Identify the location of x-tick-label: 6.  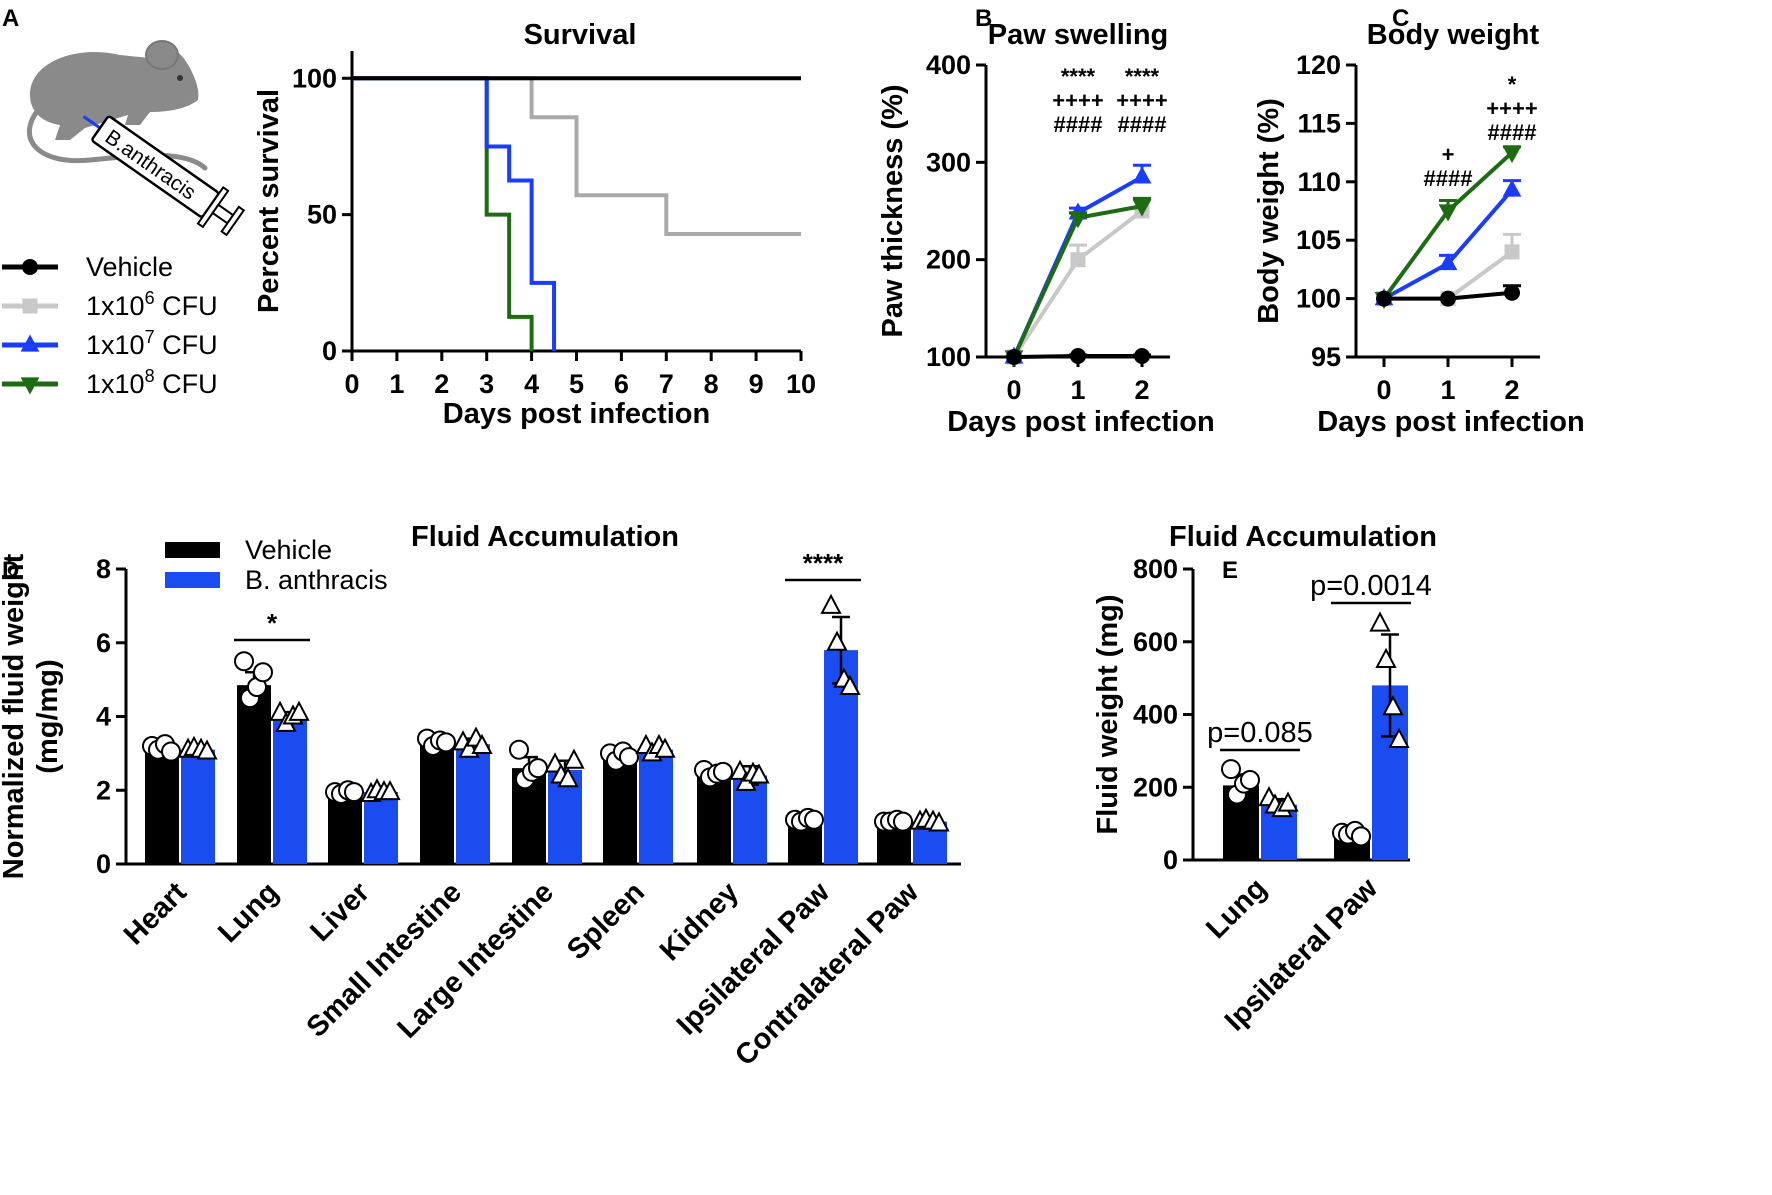
(621, 384).